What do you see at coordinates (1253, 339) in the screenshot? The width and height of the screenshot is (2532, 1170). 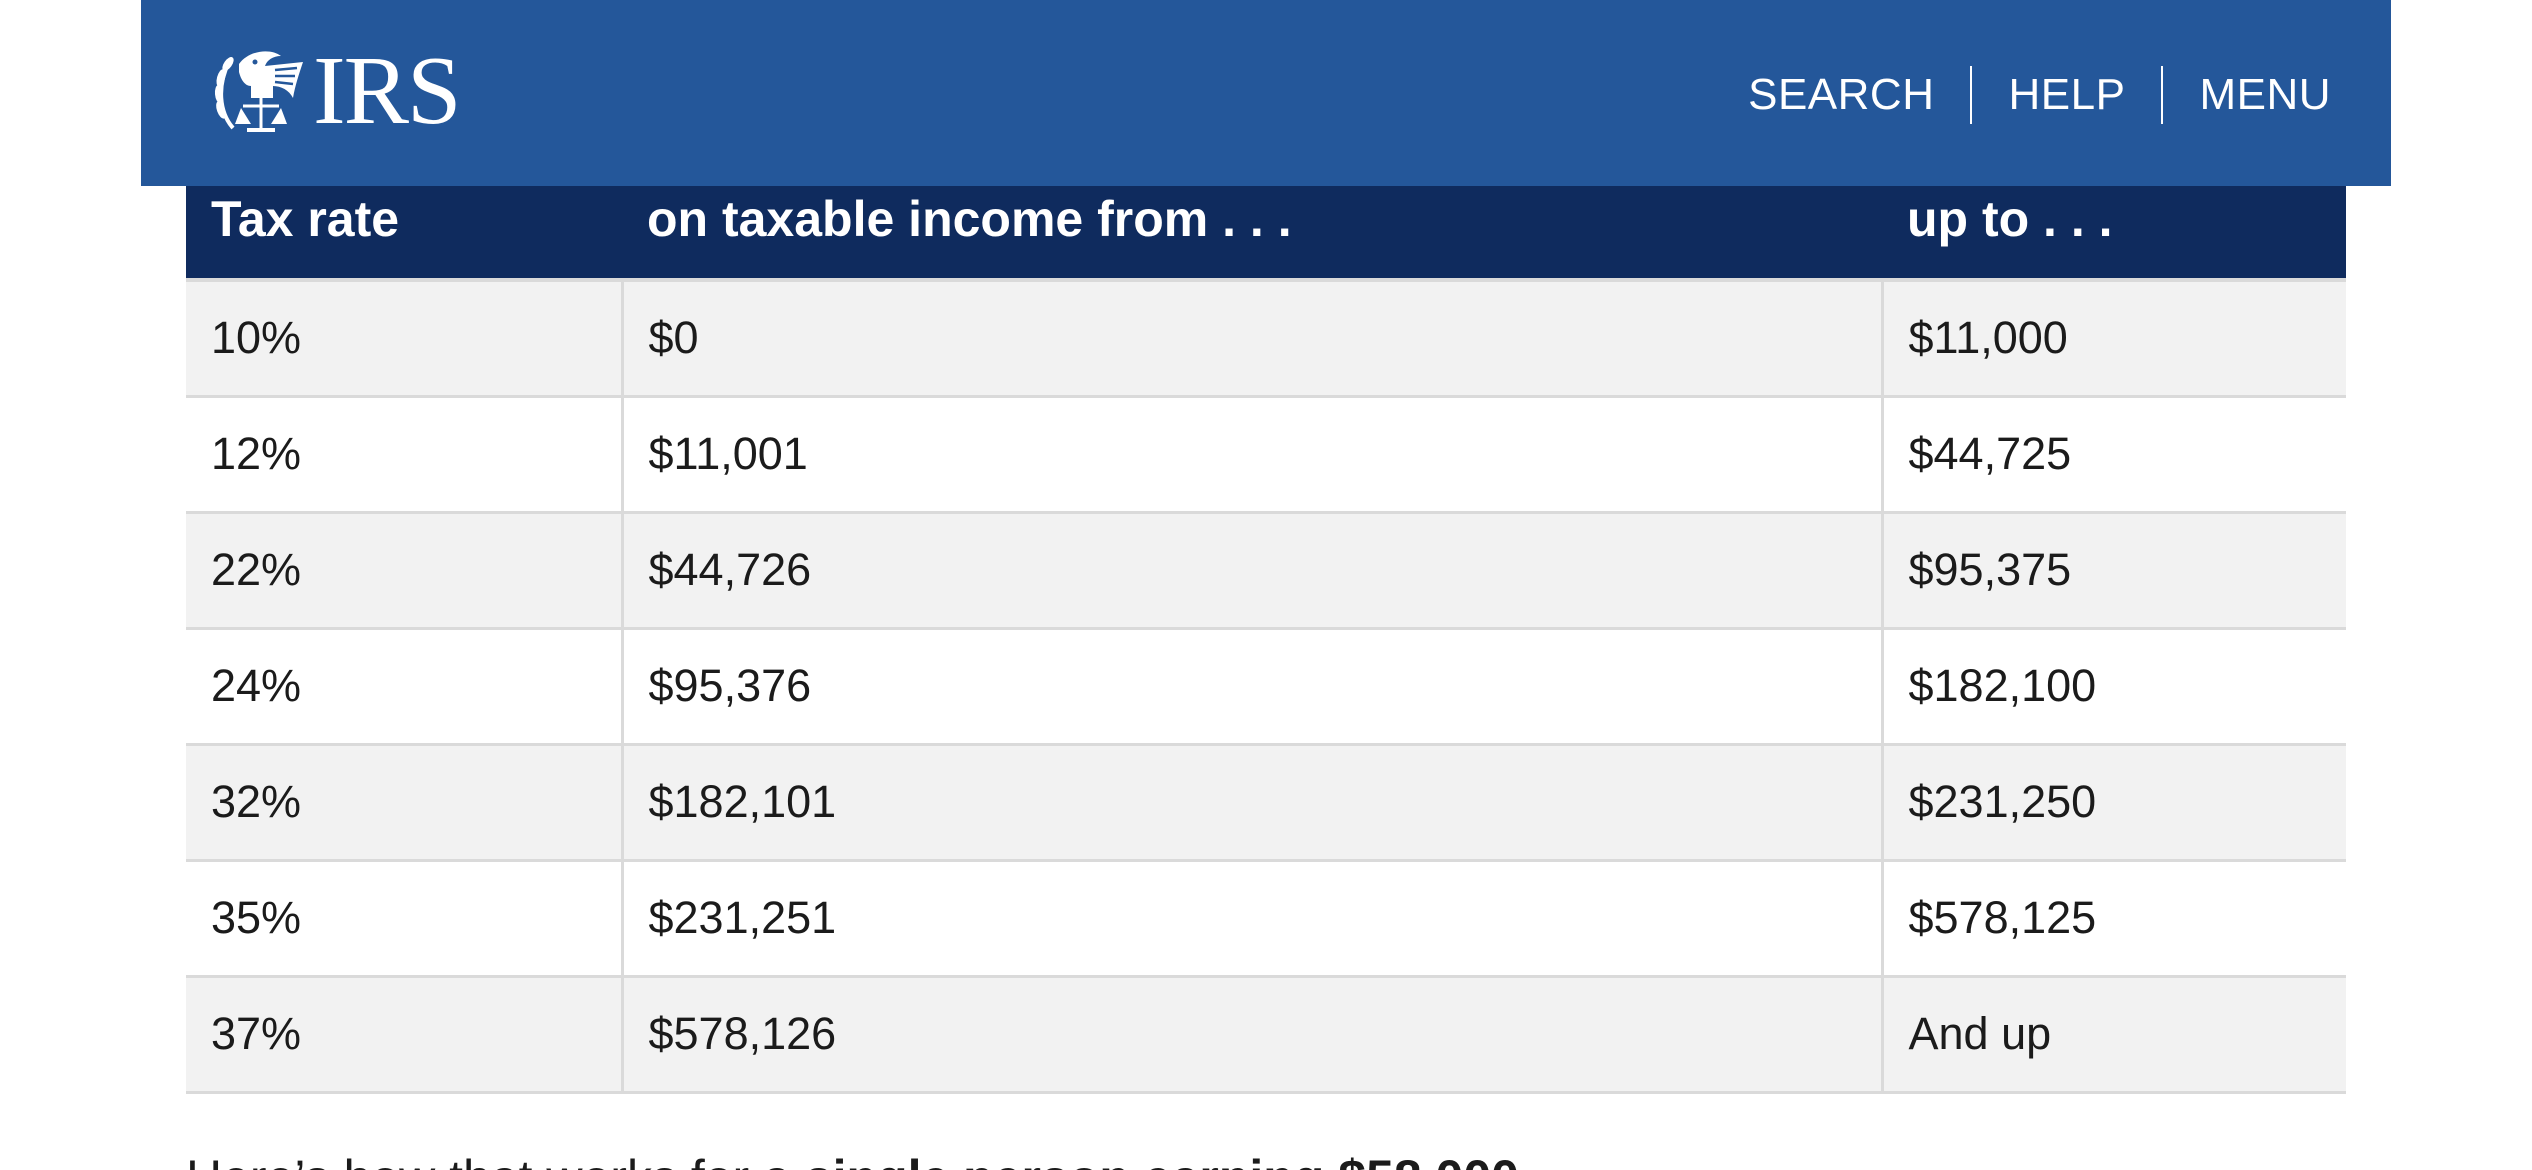 I see `income-from-cell: $0` at bounding box center [1253, 339].